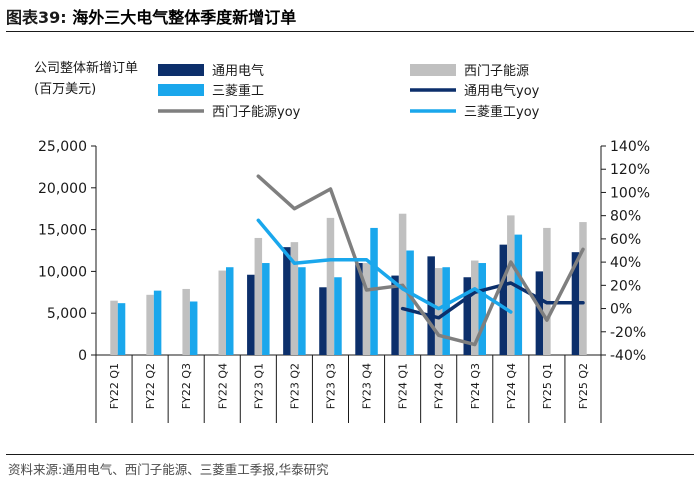  Describe the element at coordinates (82, 356) in the screenshot. I see `left-tick-label: 0` at that location.